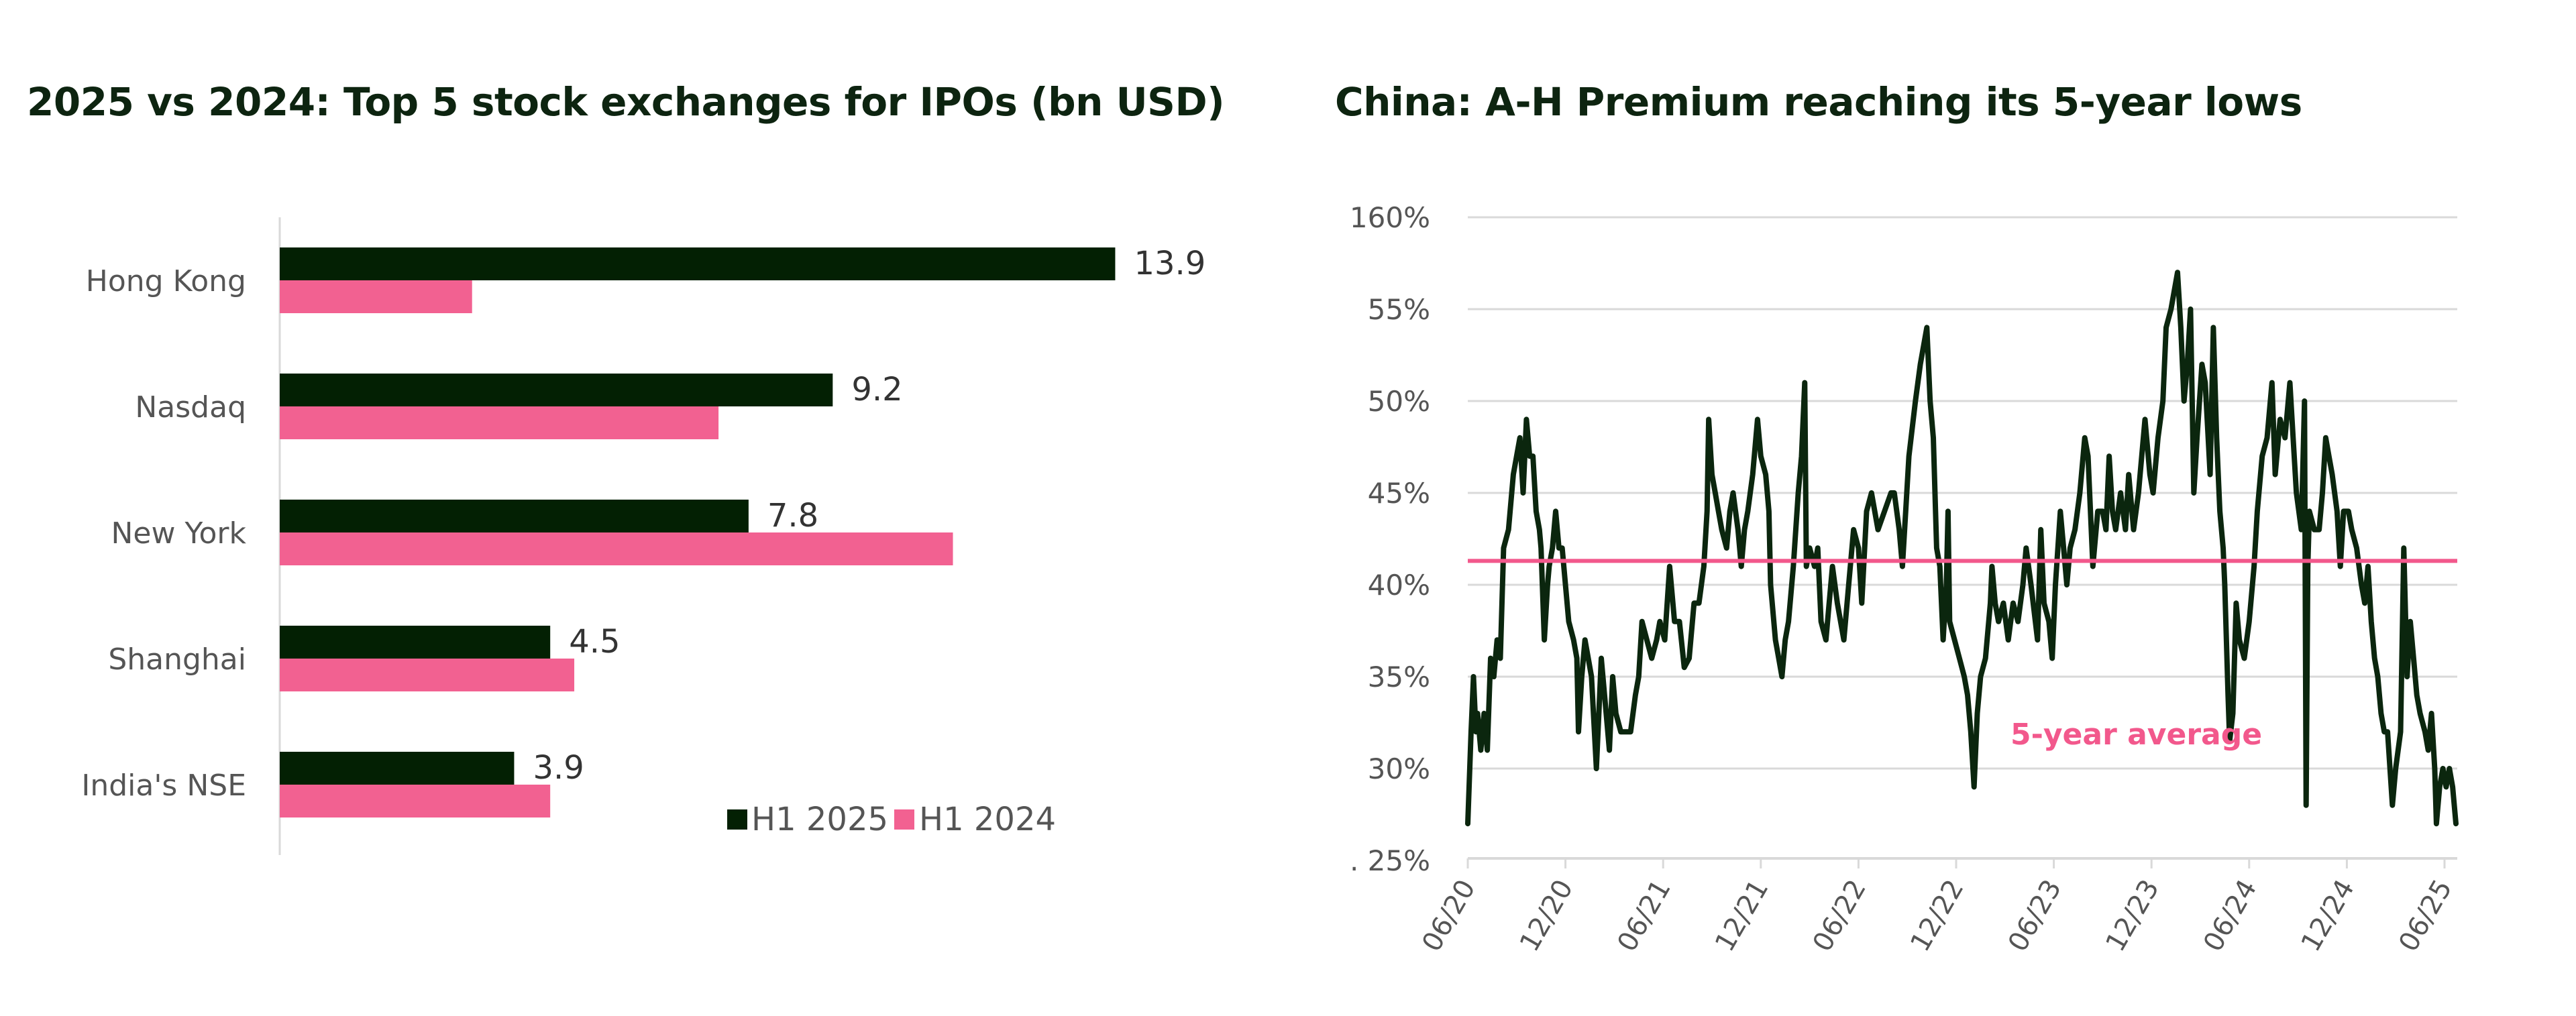  Describe the element at coordinates (166, 281) in the screenshot. I see `category-label: Hong Kong` at that location.